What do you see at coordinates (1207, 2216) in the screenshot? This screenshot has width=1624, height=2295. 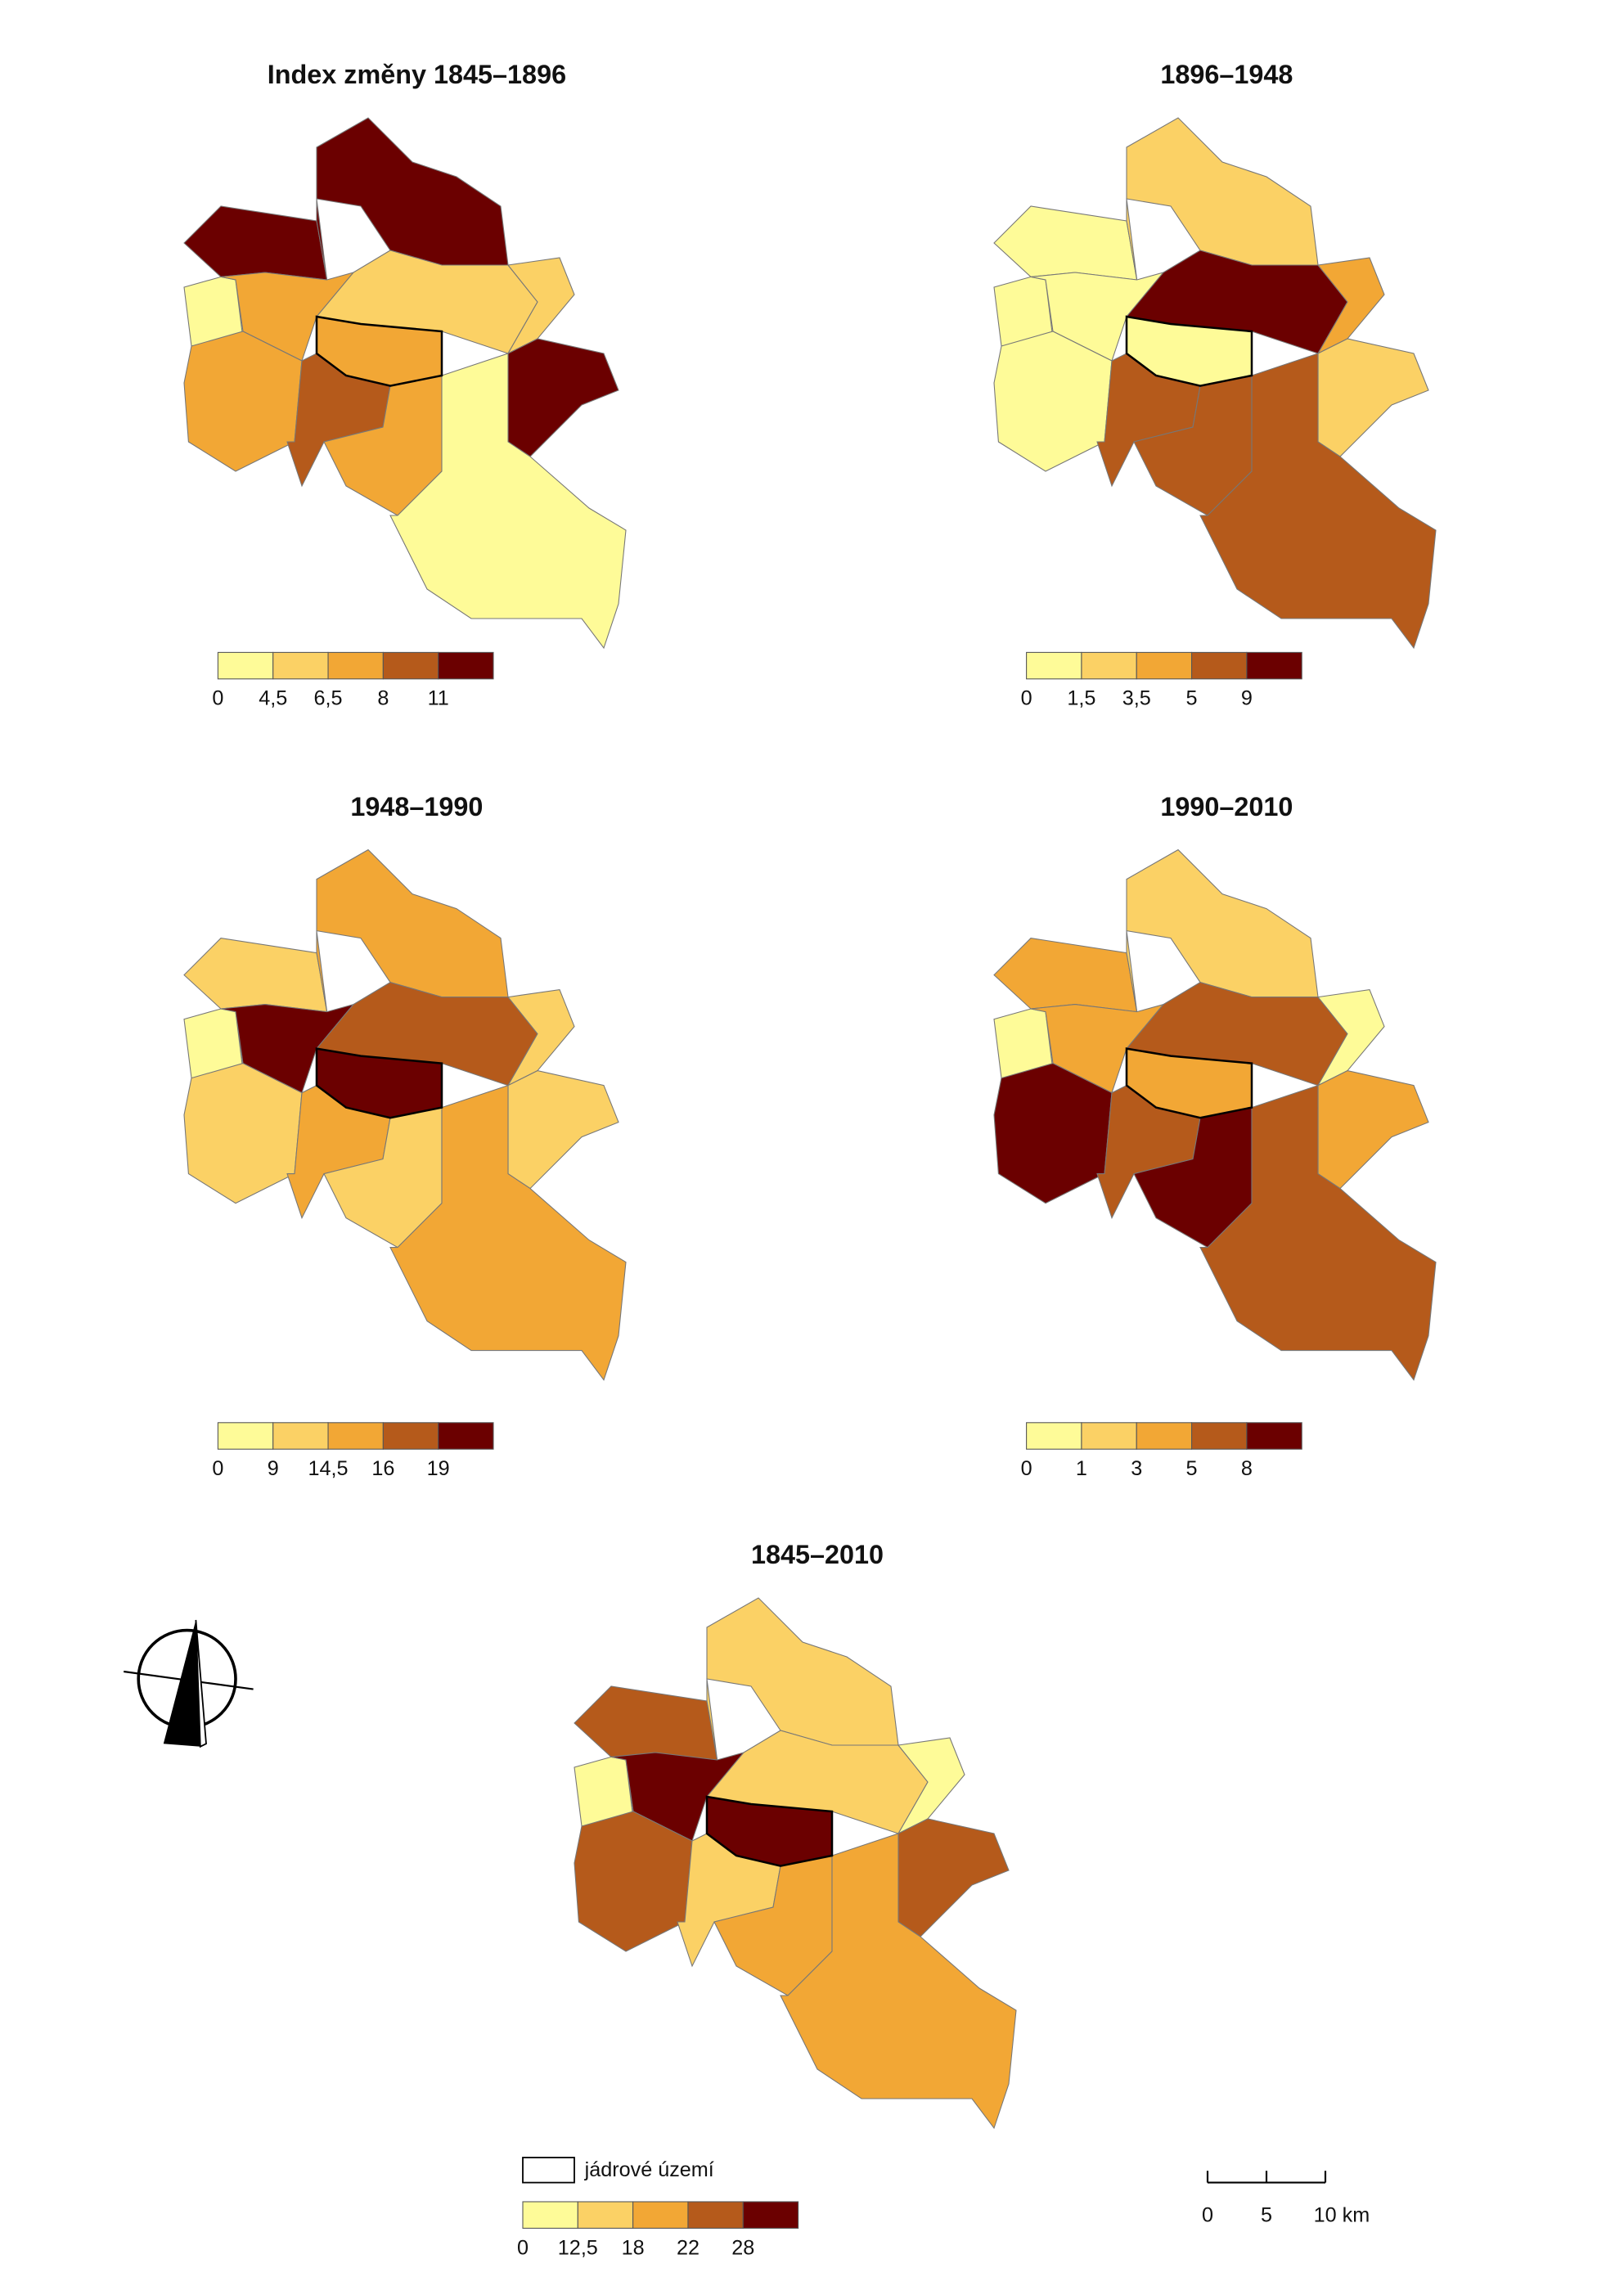 I see `scale-label: 0` at bounding box center [1207, 2216].